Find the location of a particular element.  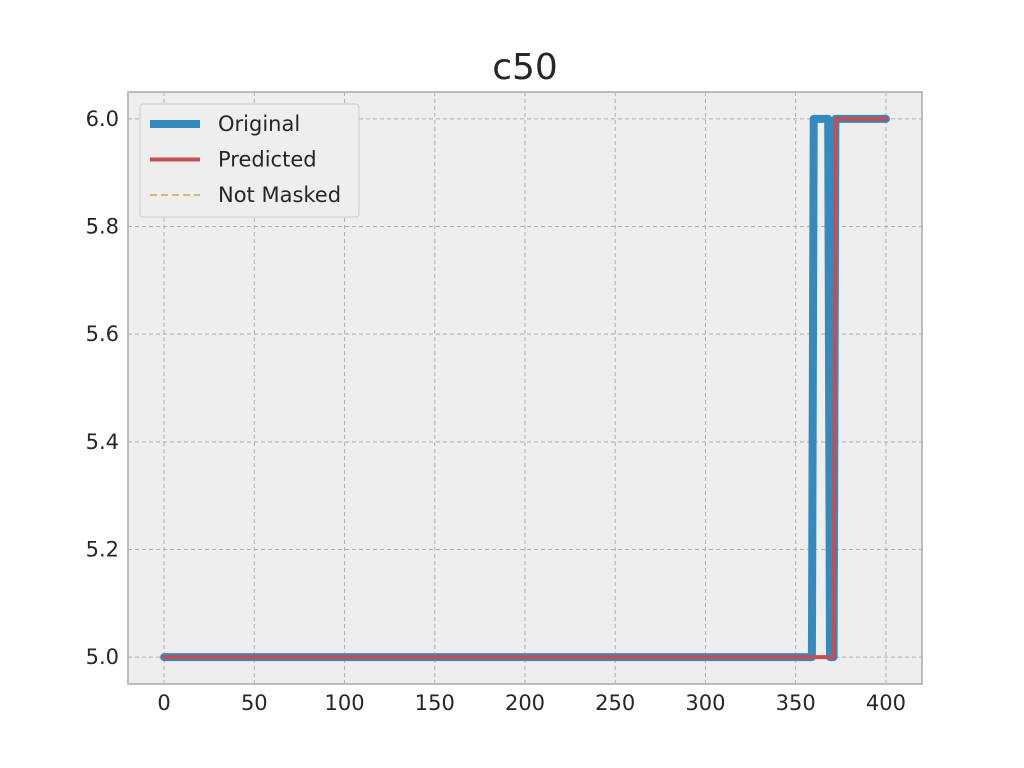

chart-title: c50 is located at coordinates (525, 67).